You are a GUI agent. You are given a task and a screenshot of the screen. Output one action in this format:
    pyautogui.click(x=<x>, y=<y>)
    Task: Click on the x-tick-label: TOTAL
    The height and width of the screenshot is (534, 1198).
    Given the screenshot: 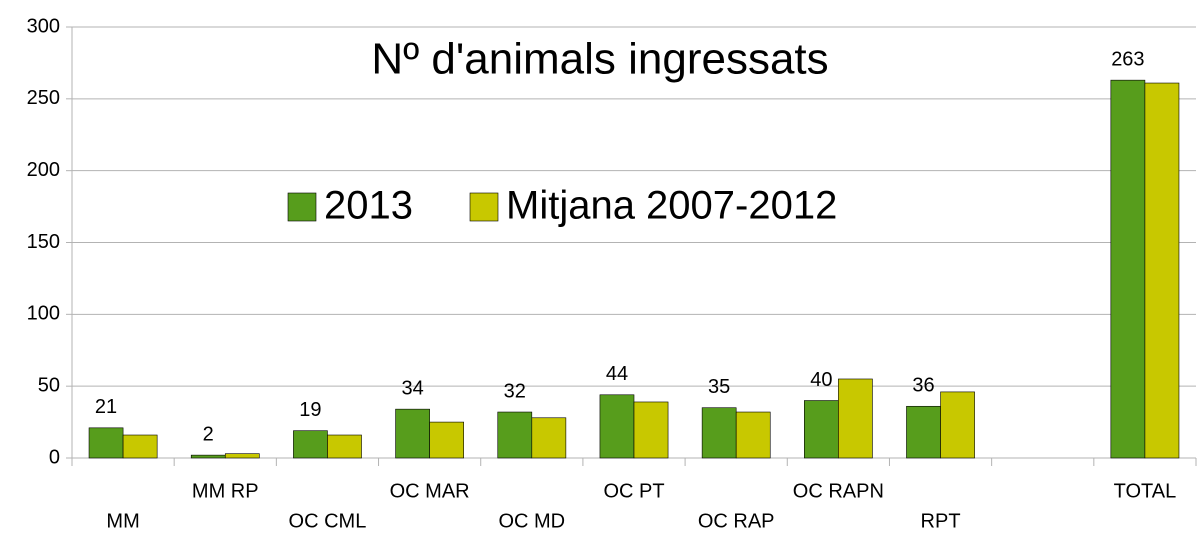 What is the action you would take?
    pyautogui.click(x=1145, y=491)
    